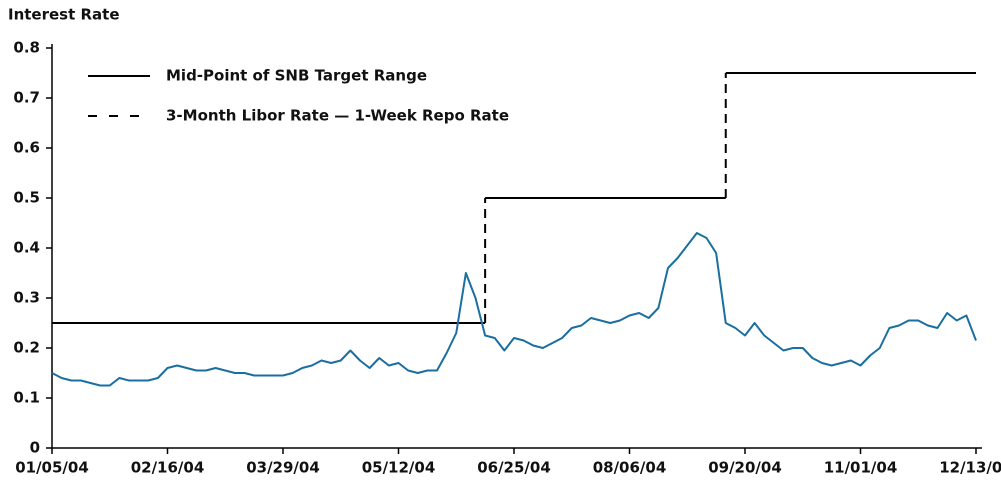 Image resolution: width=1001 pixels, height=487 pixels. I want to click on legend-label: Mid-Point of SNB Target Range, so click(296, 76).